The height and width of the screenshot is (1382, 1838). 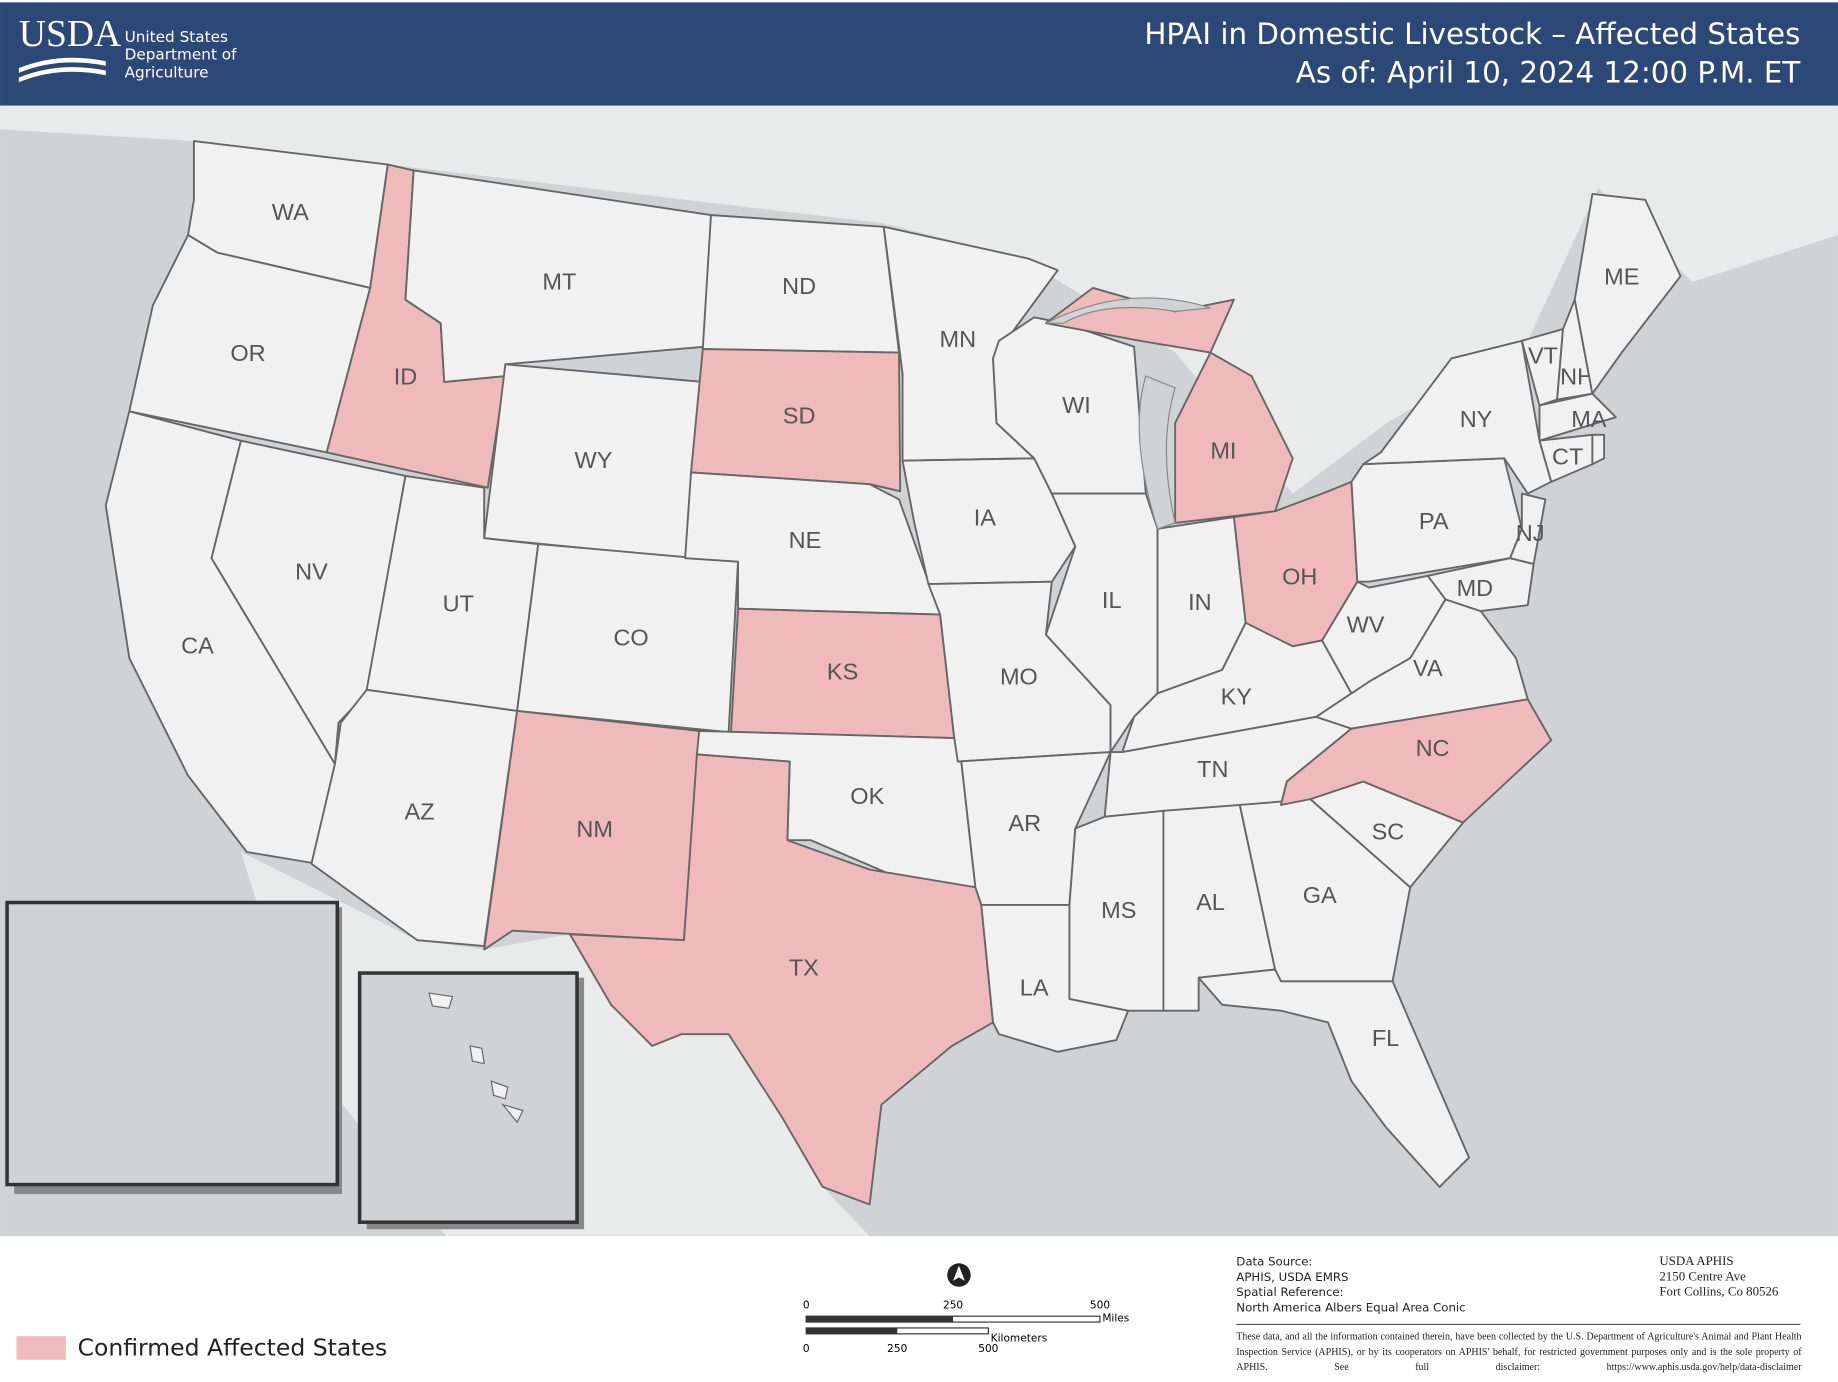 I want to click on state-label: TN, so click(x=1212, y=769).